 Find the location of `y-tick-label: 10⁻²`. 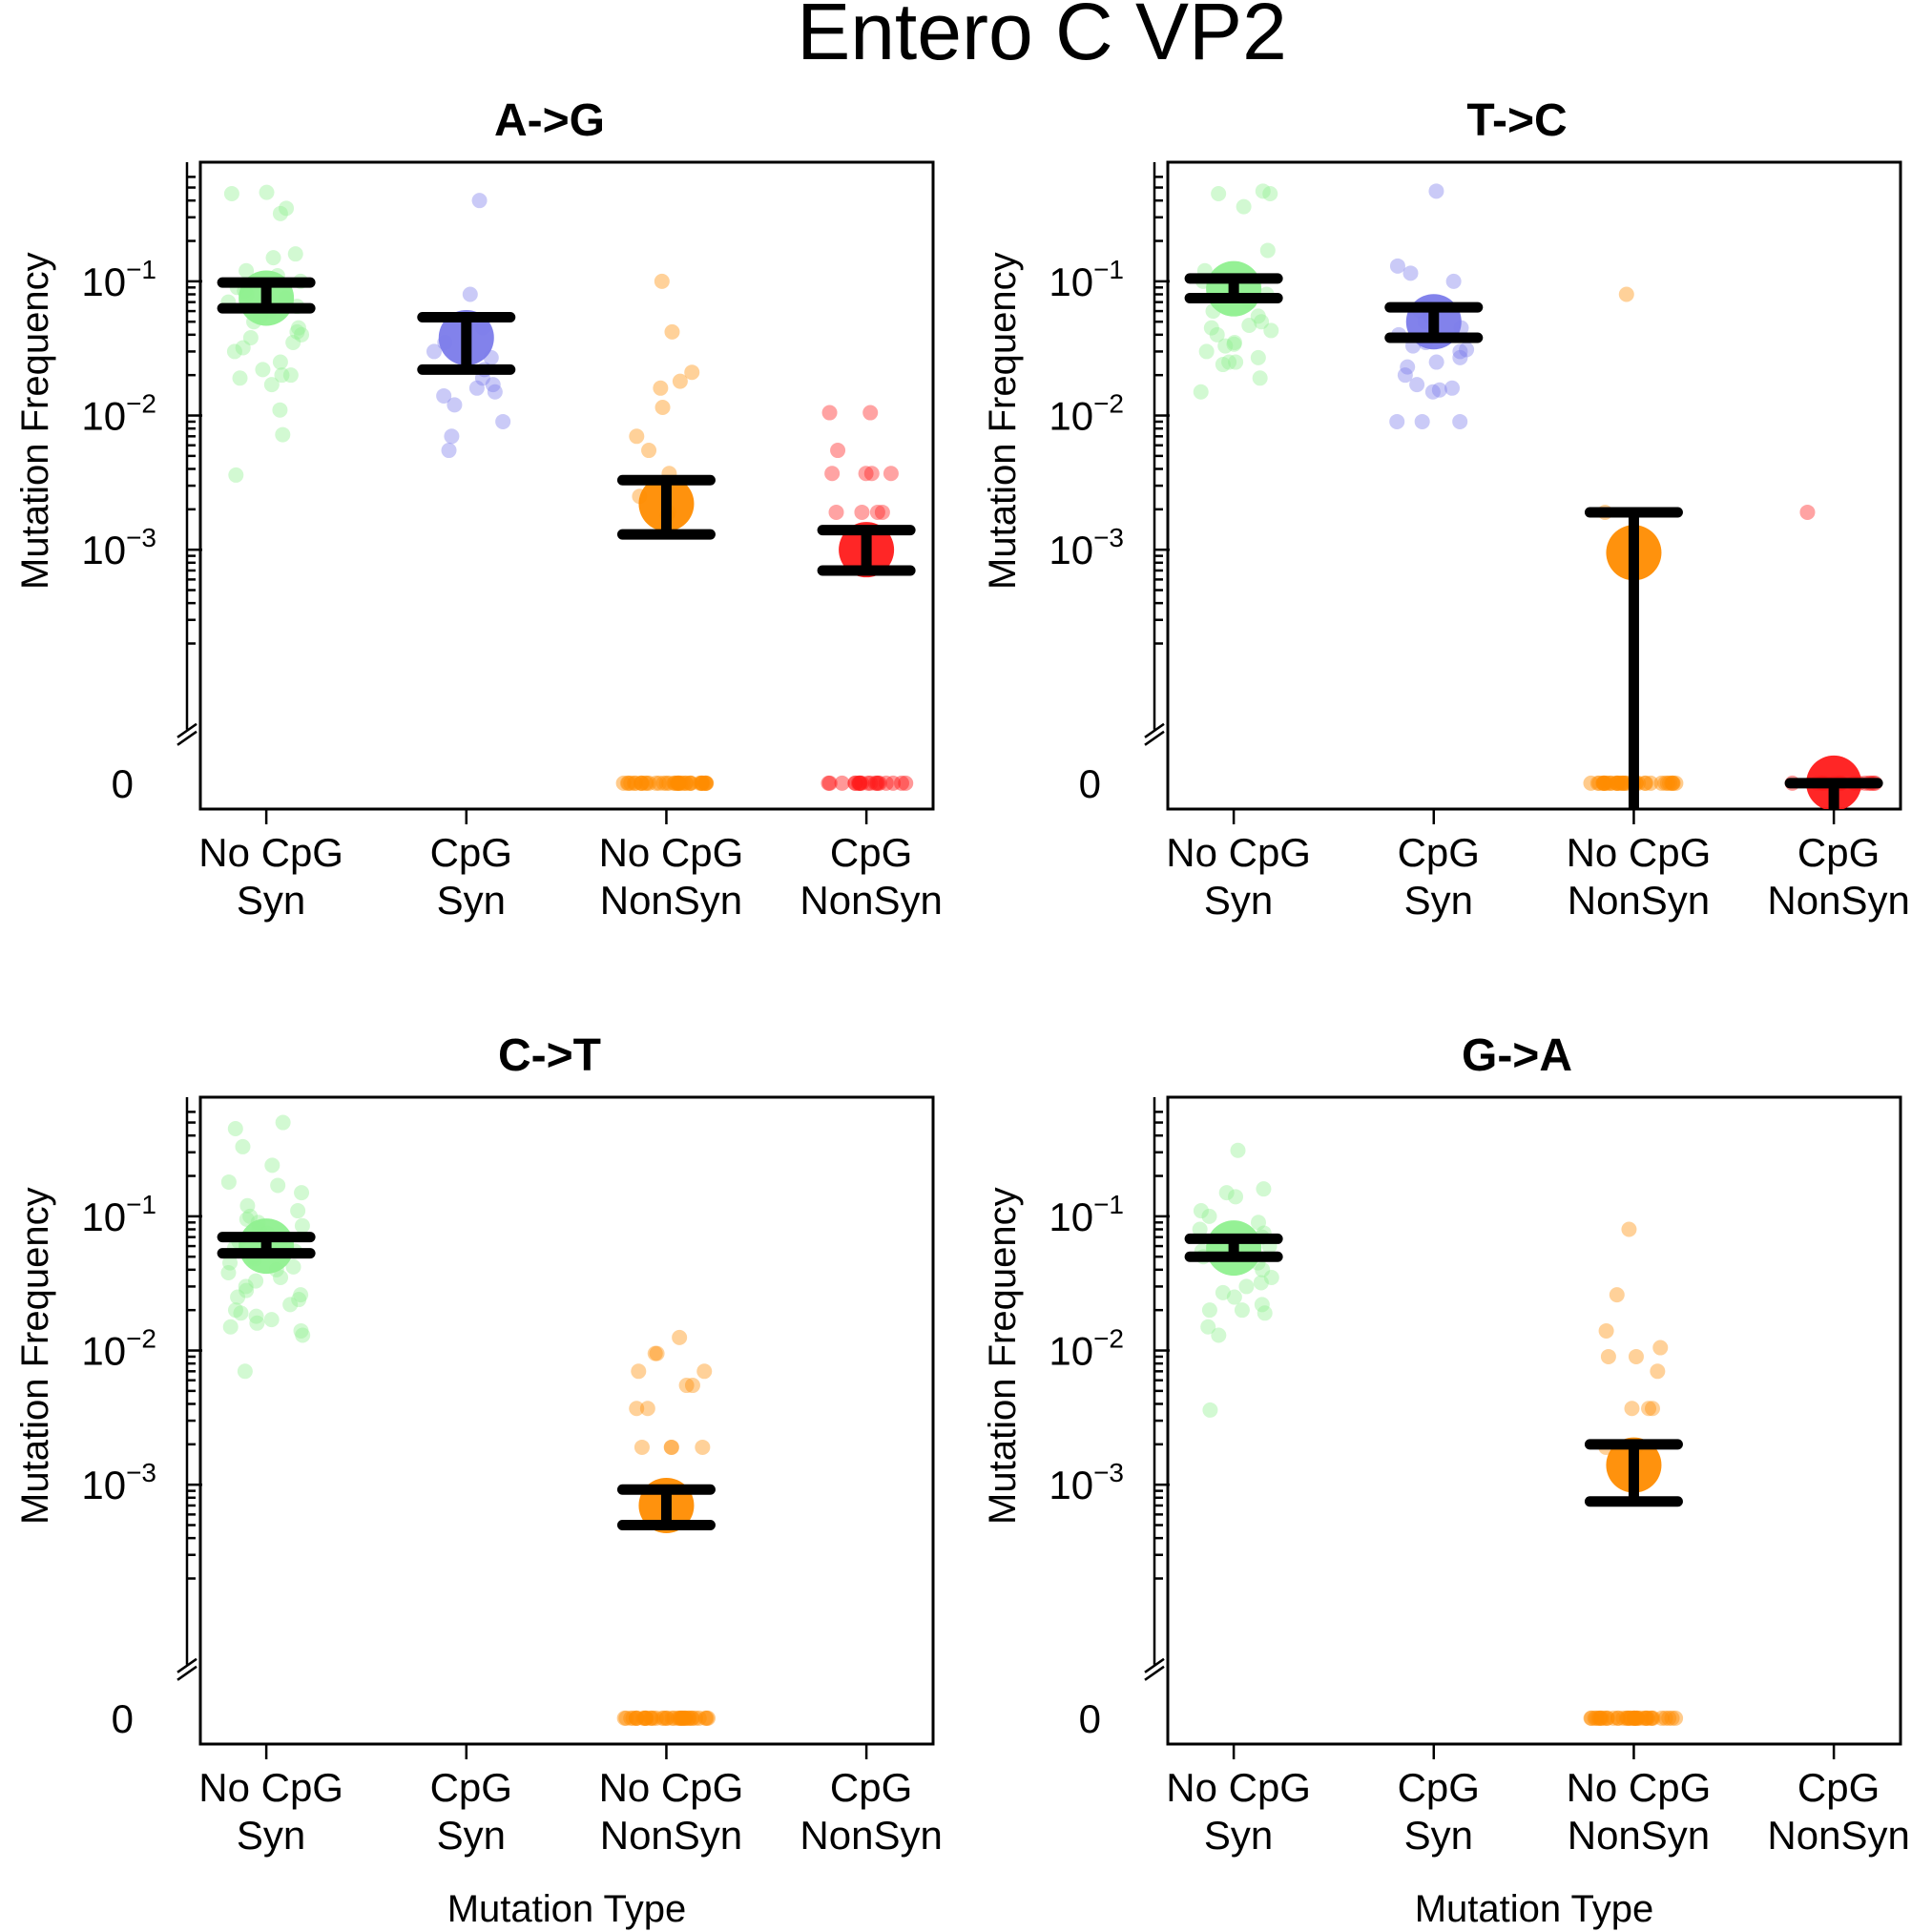

y-tick-label: 10⁻² is located at coordinates (118, 1349).